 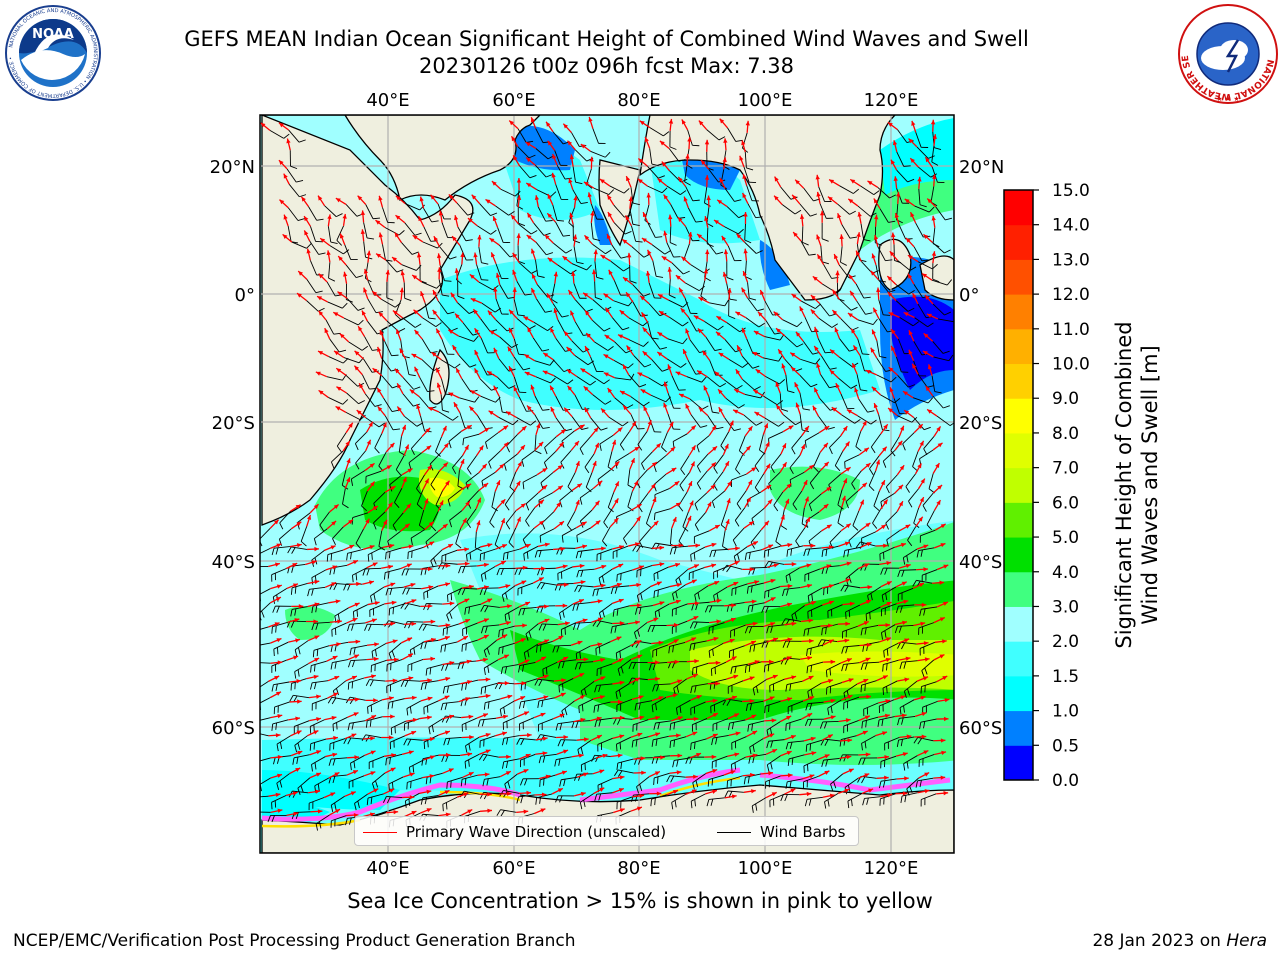 What do you see at coordinates (1065, 538) in the screenshot?
I see `colorbar-tick-label: 5.0` at bounding box center [1065, 538].